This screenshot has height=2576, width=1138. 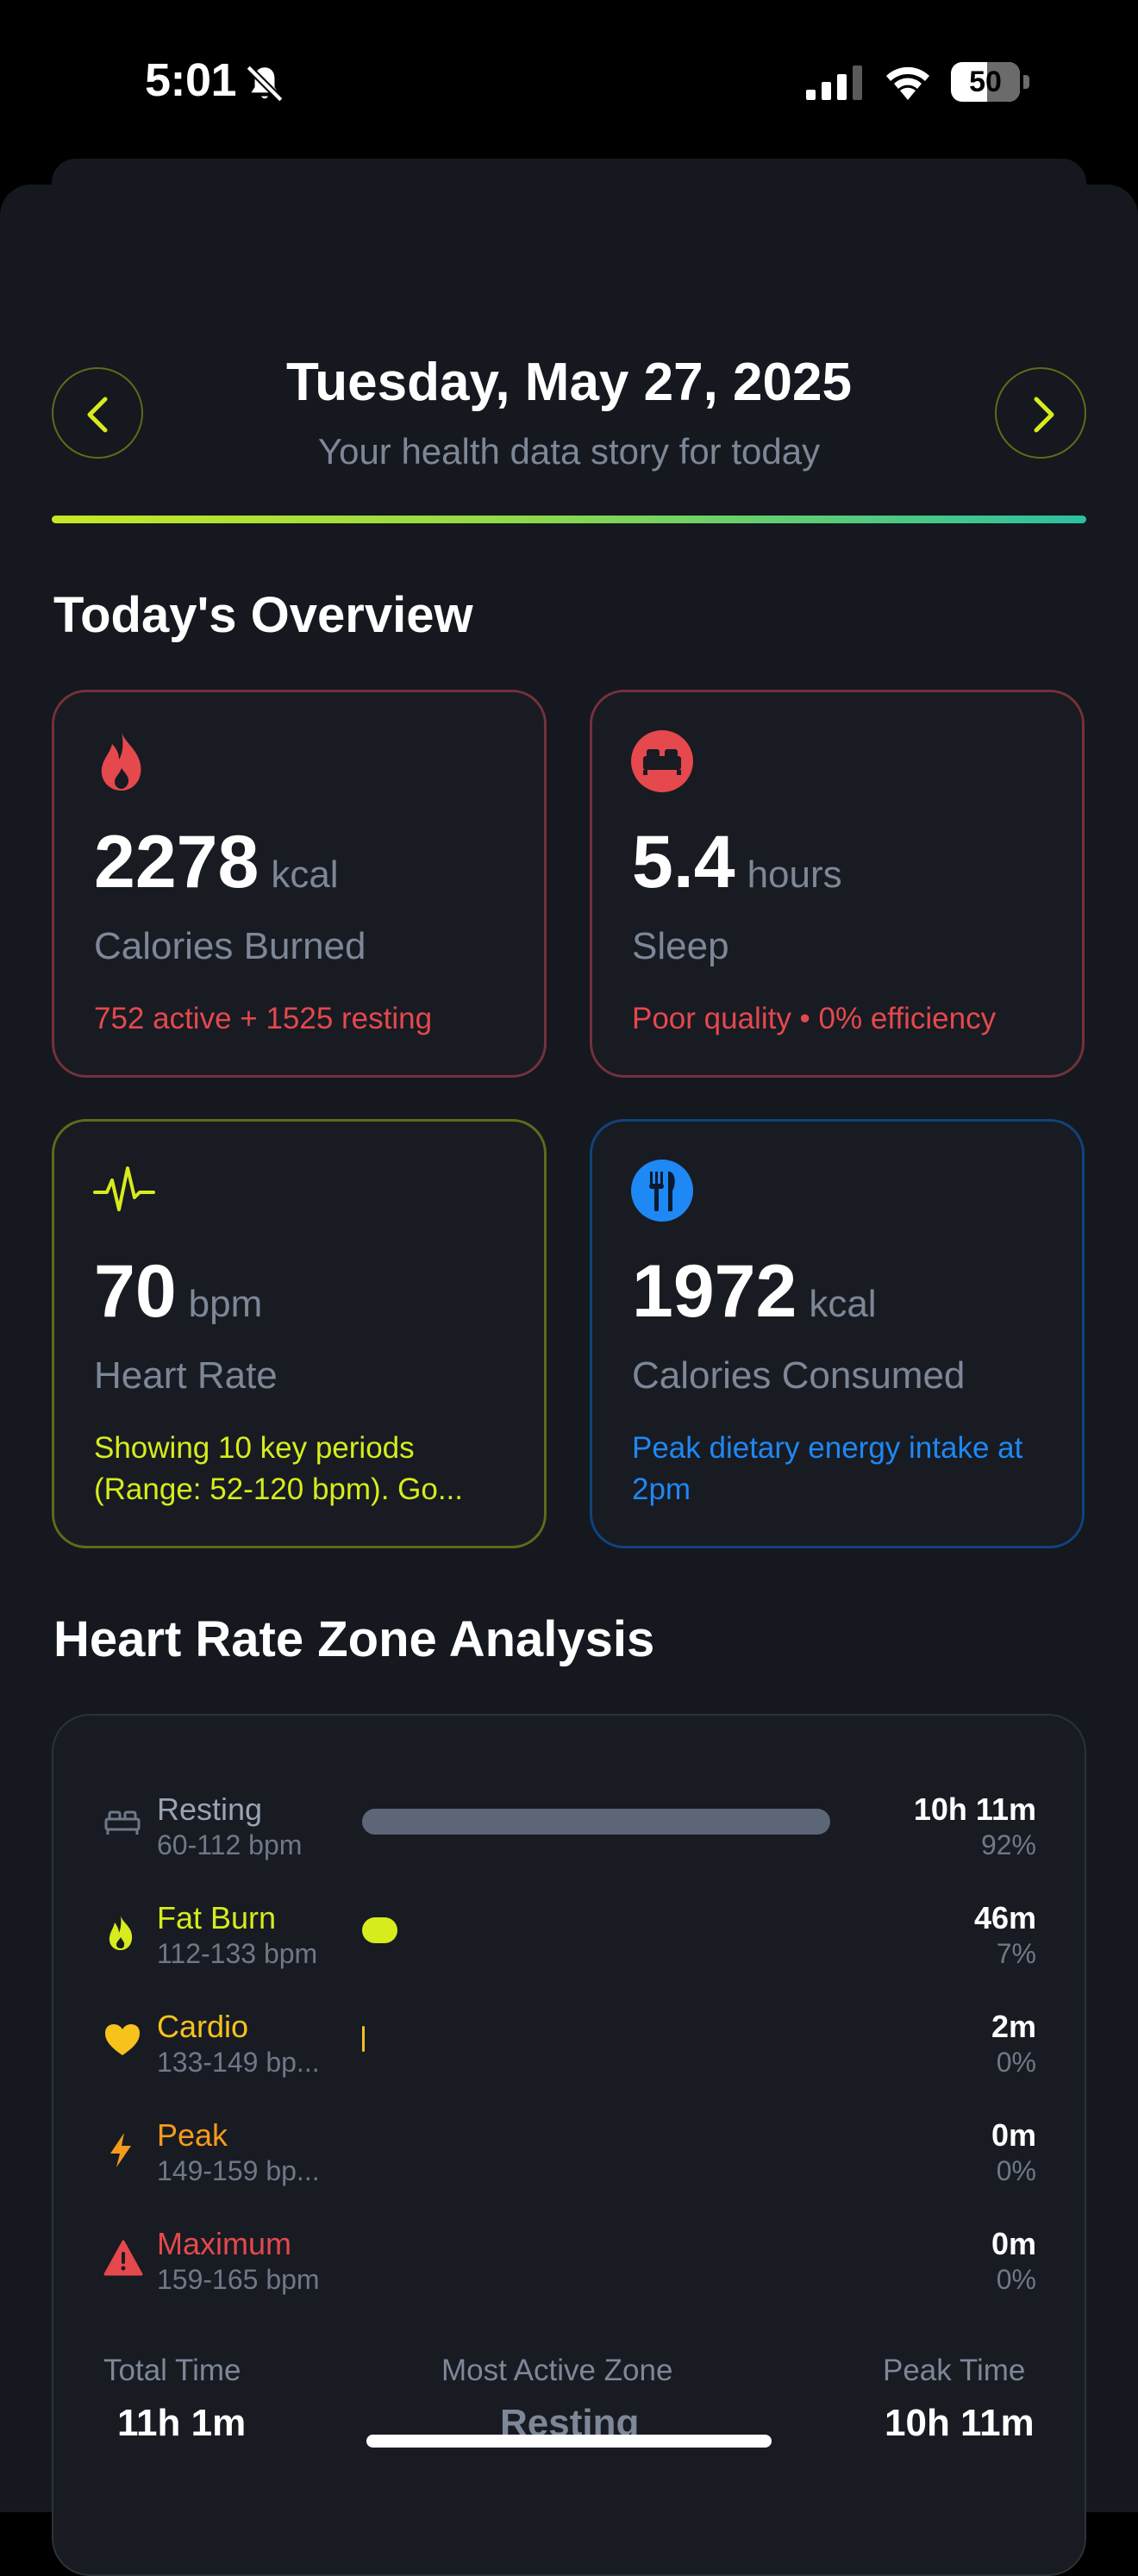 I want to click on zone-row-peak: Peak 149-159 bp... 0m 0%, so click(x=570, y=2160).